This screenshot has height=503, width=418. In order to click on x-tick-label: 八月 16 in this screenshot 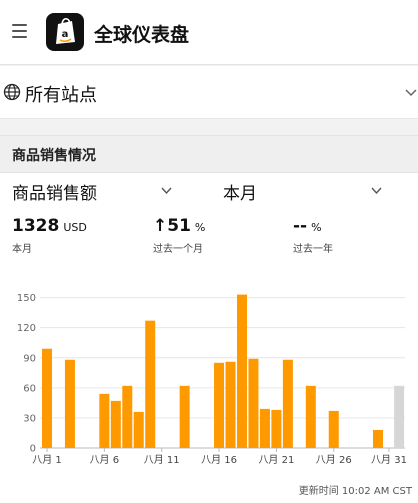, I will do `click(219, 460)`.